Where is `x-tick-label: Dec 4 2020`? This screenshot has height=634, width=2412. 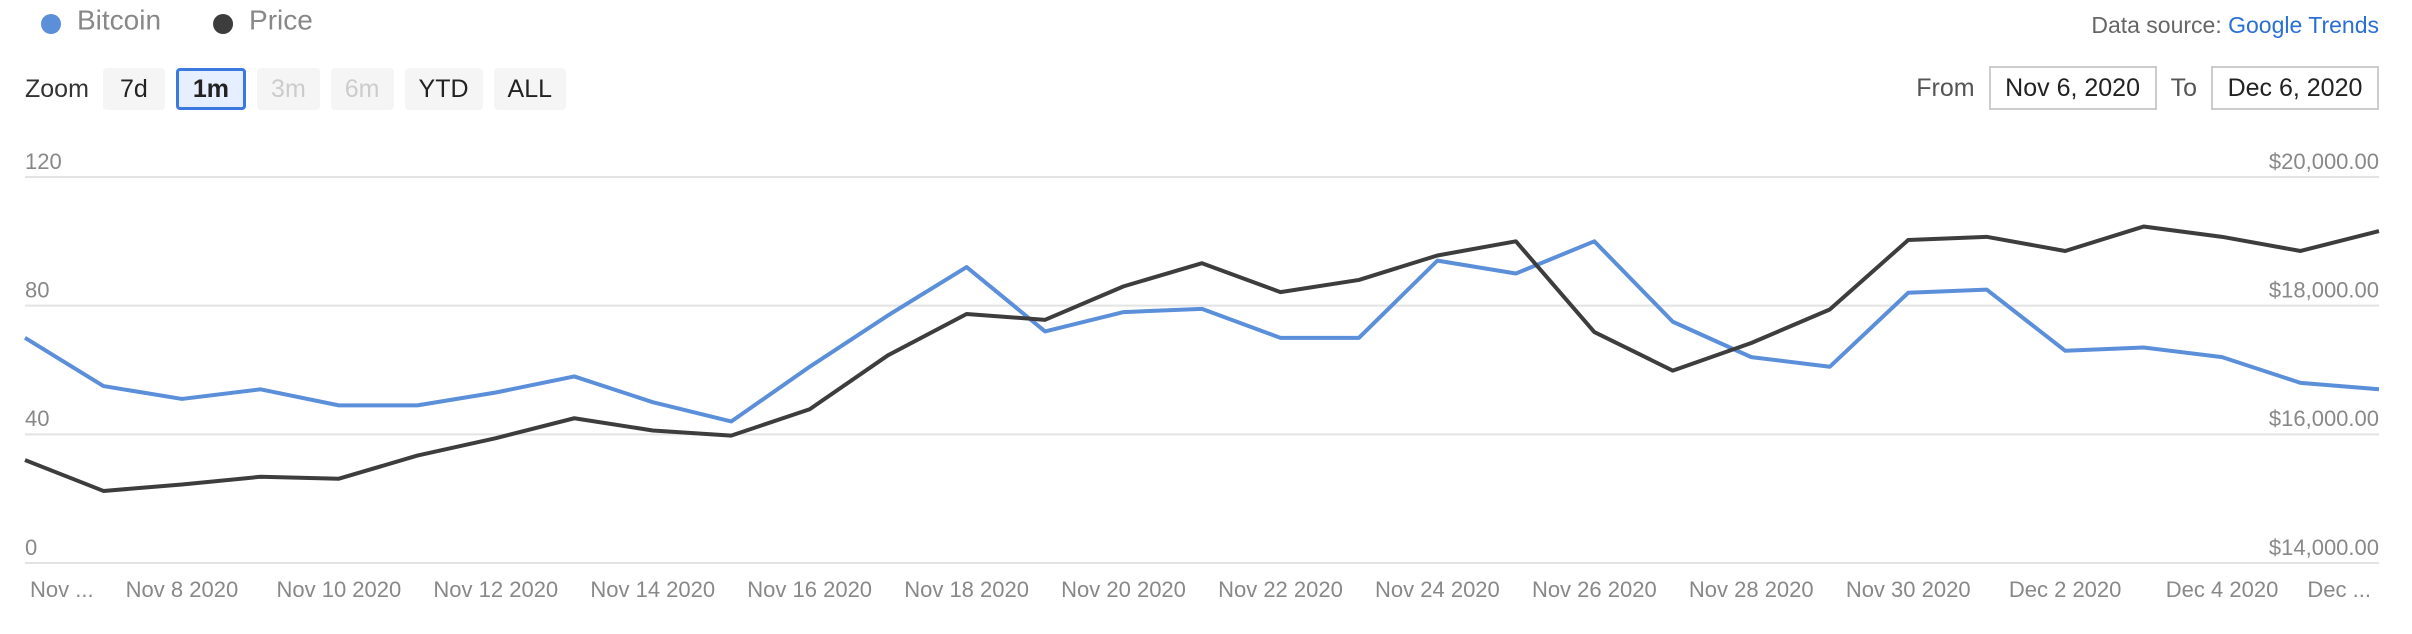
x-tick-label: Dec 4 2020 is located at coordinates (2222, 589).